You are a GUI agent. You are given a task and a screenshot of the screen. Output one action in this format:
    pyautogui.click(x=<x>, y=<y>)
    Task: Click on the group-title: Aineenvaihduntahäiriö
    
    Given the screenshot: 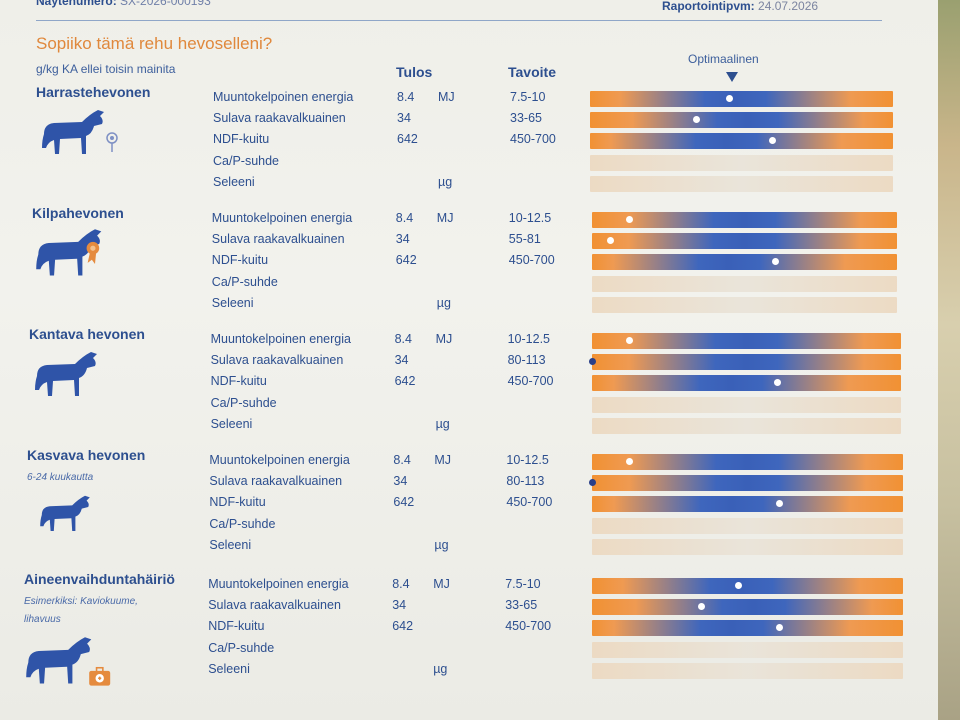 What is the action you would take?
    pyautogui.click(x=99, y=579)
    